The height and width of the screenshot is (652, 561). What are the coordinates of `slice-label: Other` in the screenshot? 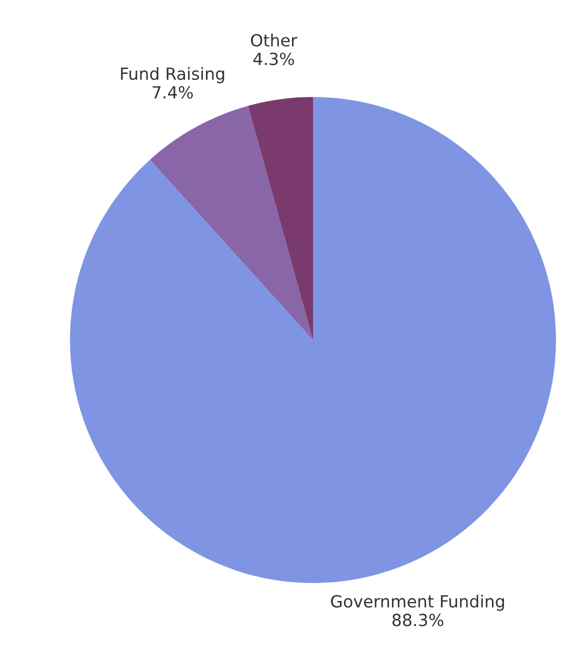 It's located at (274, 40).